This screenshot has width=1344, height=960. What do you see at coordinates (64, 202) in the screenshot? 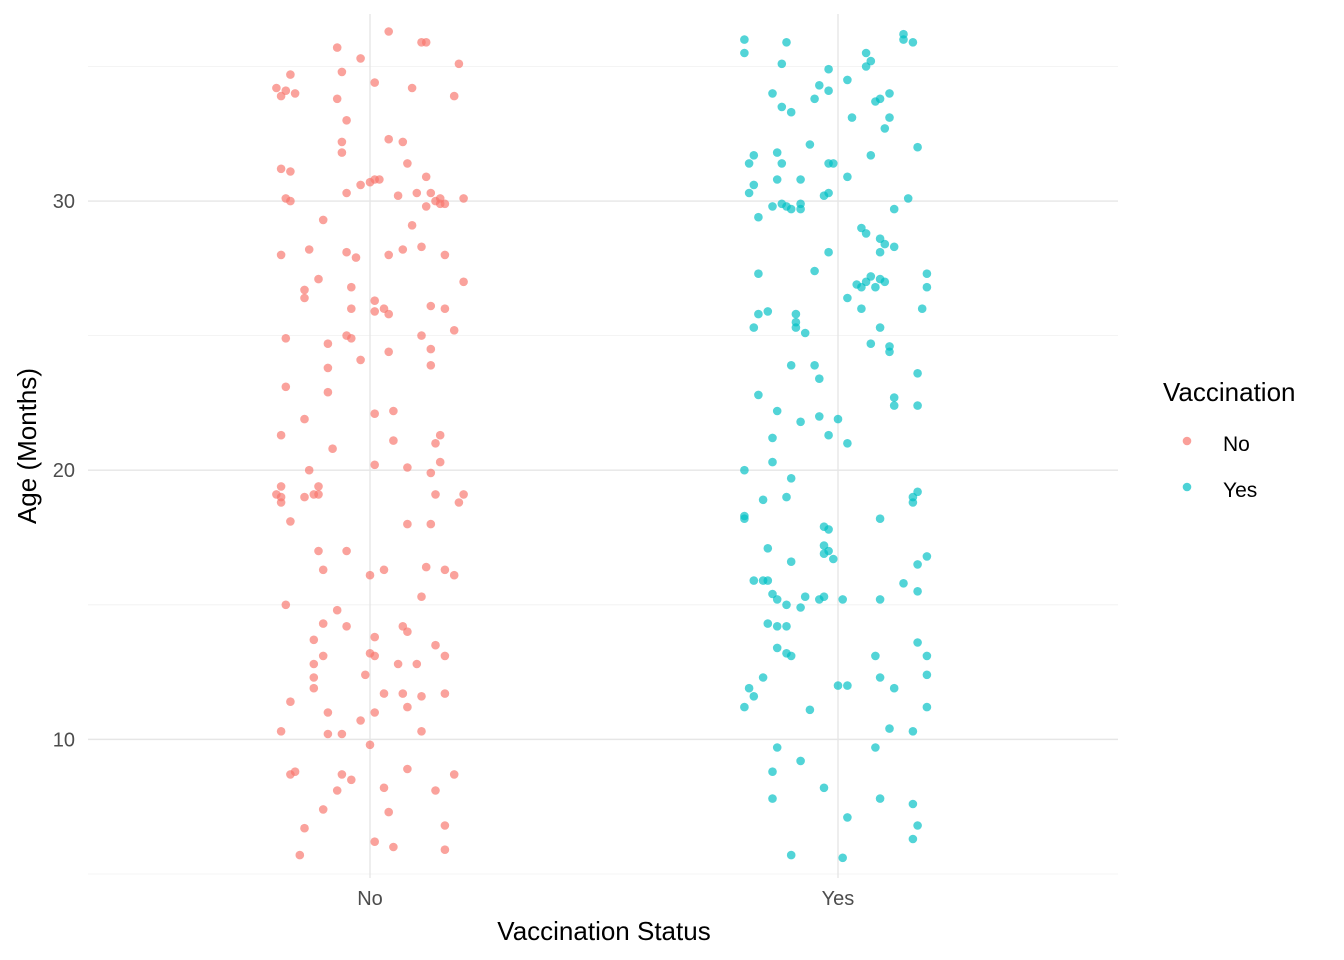
I see `y-tick-label: 30` at bounding box center [64, 202].